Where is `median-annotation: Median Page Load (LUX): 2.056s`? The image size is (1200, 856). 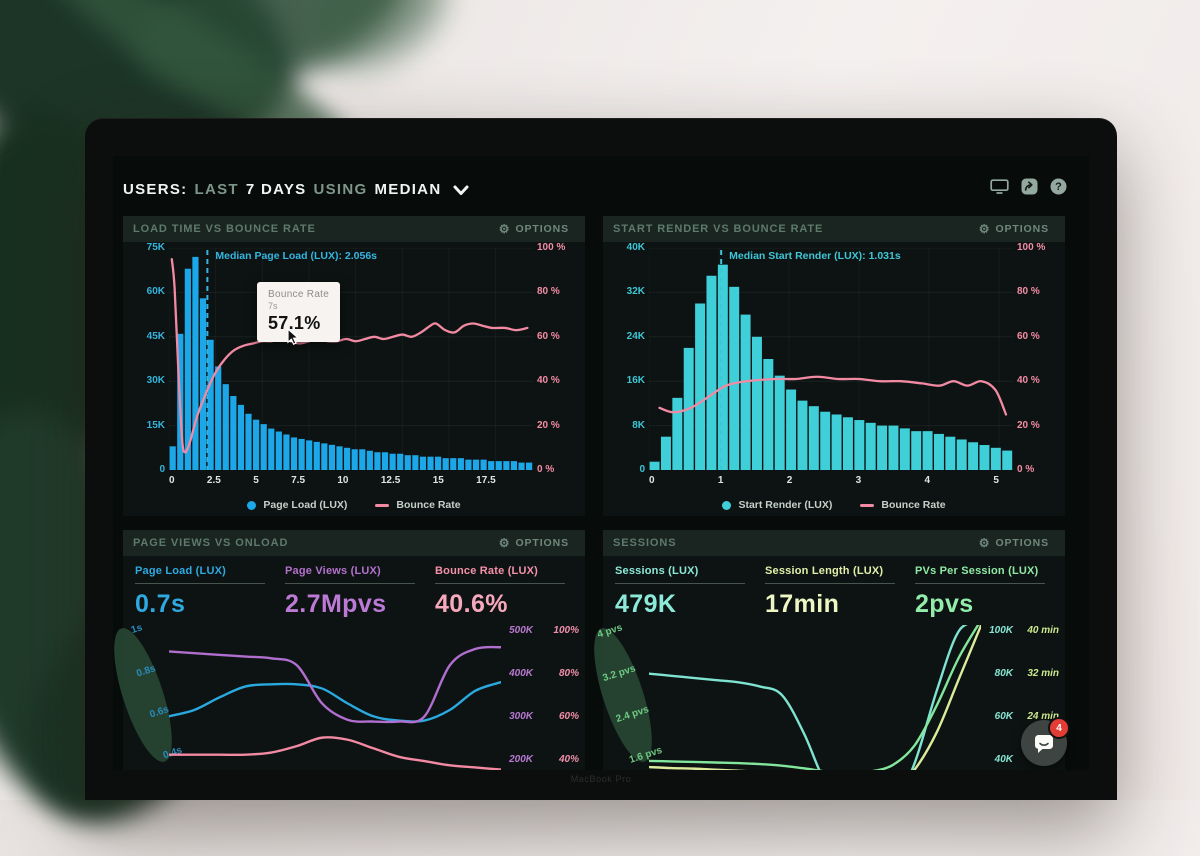
median-annotation: Median Page Load (LUX): 2.056s is located at coordinates (296, 256).